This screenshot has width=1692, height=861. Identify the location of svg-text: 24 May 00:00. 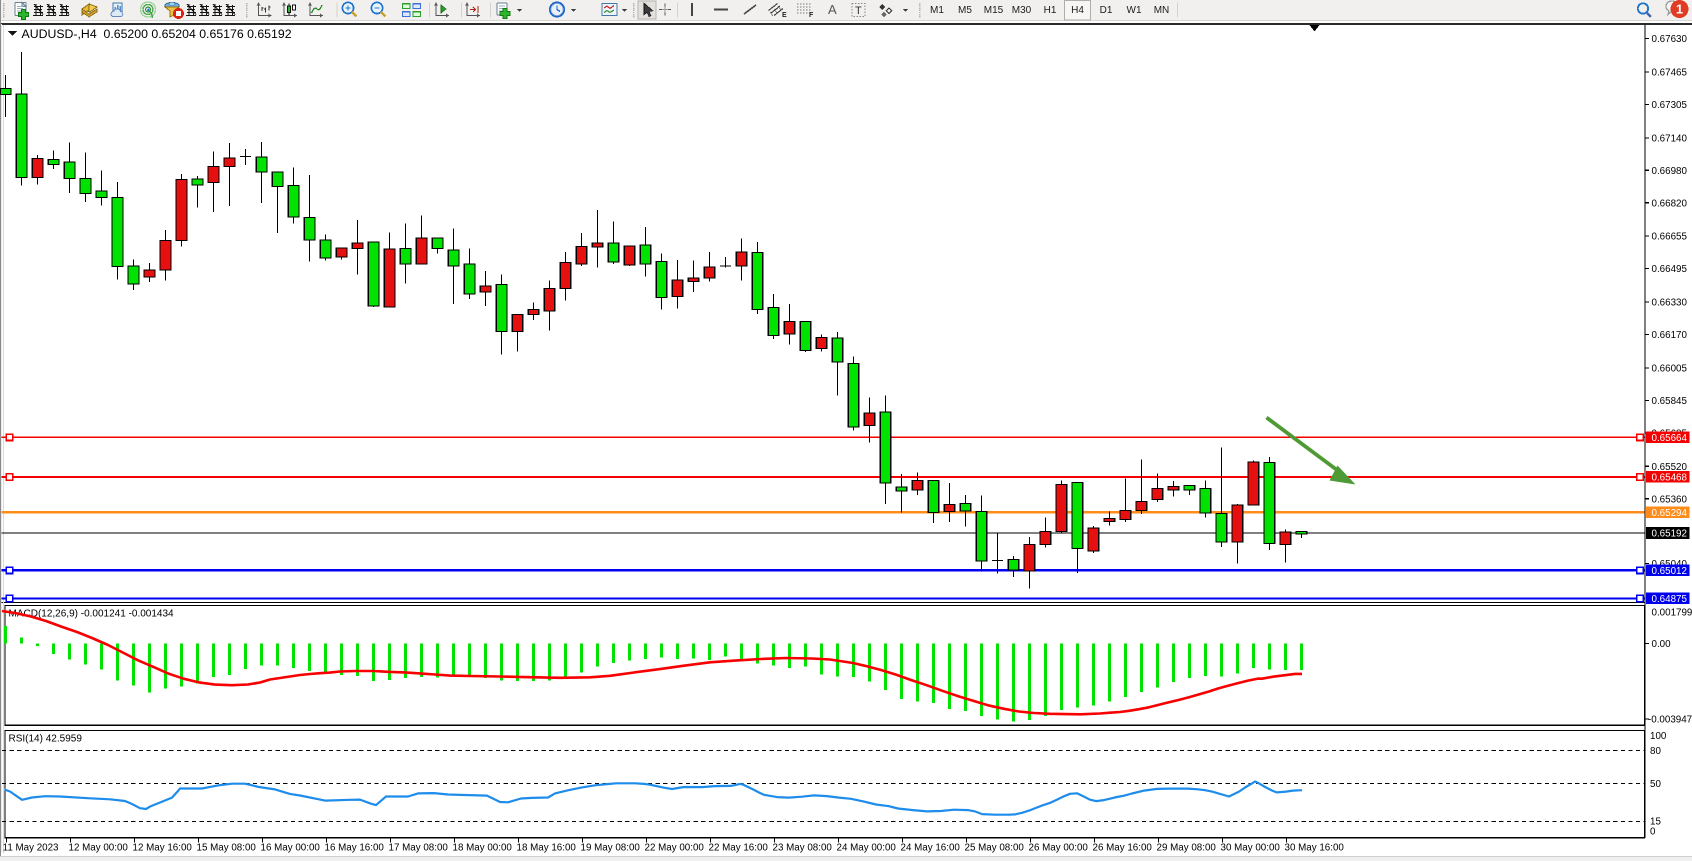
(867, 848).